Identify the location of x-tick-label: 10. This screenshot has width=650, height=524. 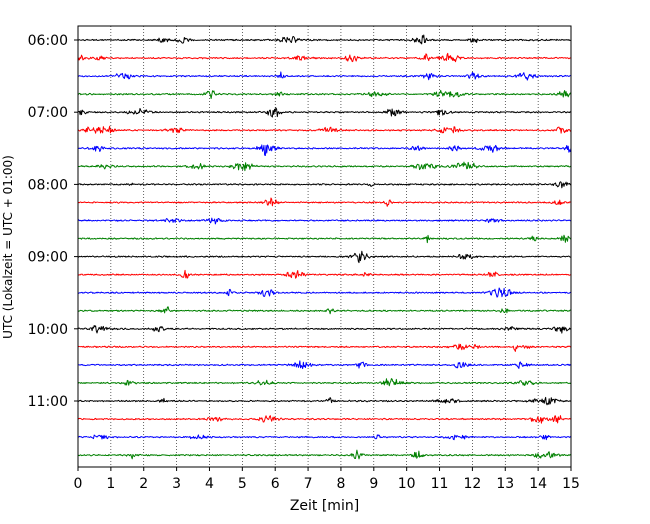
(407, 484).